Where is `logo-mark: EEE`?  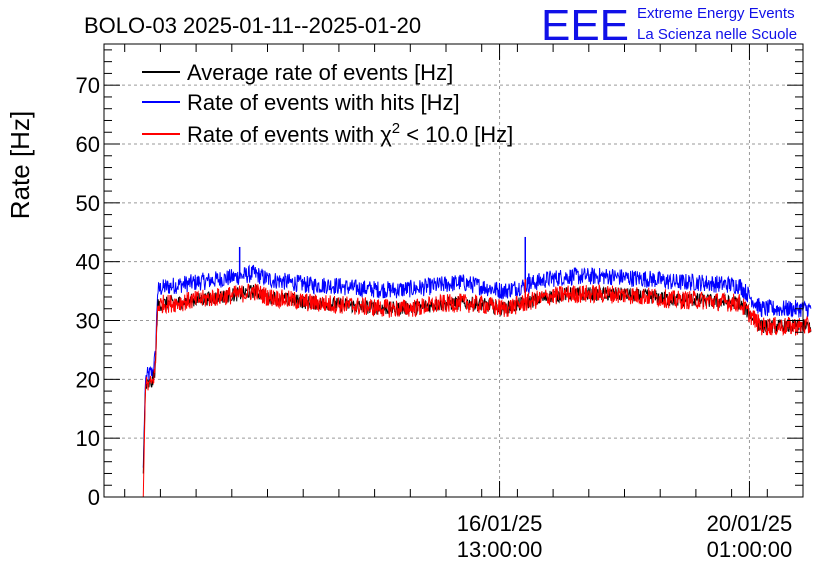 logo-mark: EEE is located at coordinates (585, 25).